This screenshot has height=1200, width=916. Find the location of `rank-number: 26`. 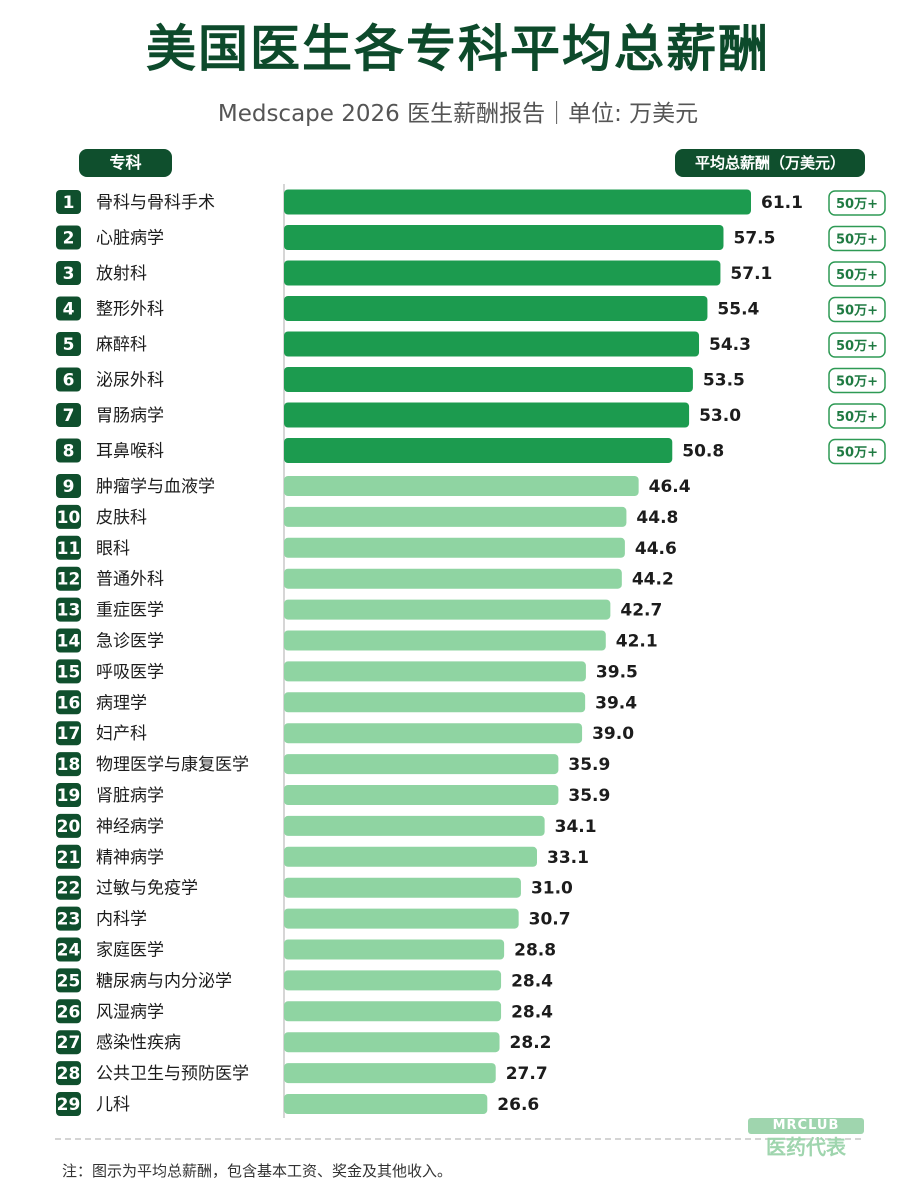

rank-number: 26 is located at coordinates (69, 1012).